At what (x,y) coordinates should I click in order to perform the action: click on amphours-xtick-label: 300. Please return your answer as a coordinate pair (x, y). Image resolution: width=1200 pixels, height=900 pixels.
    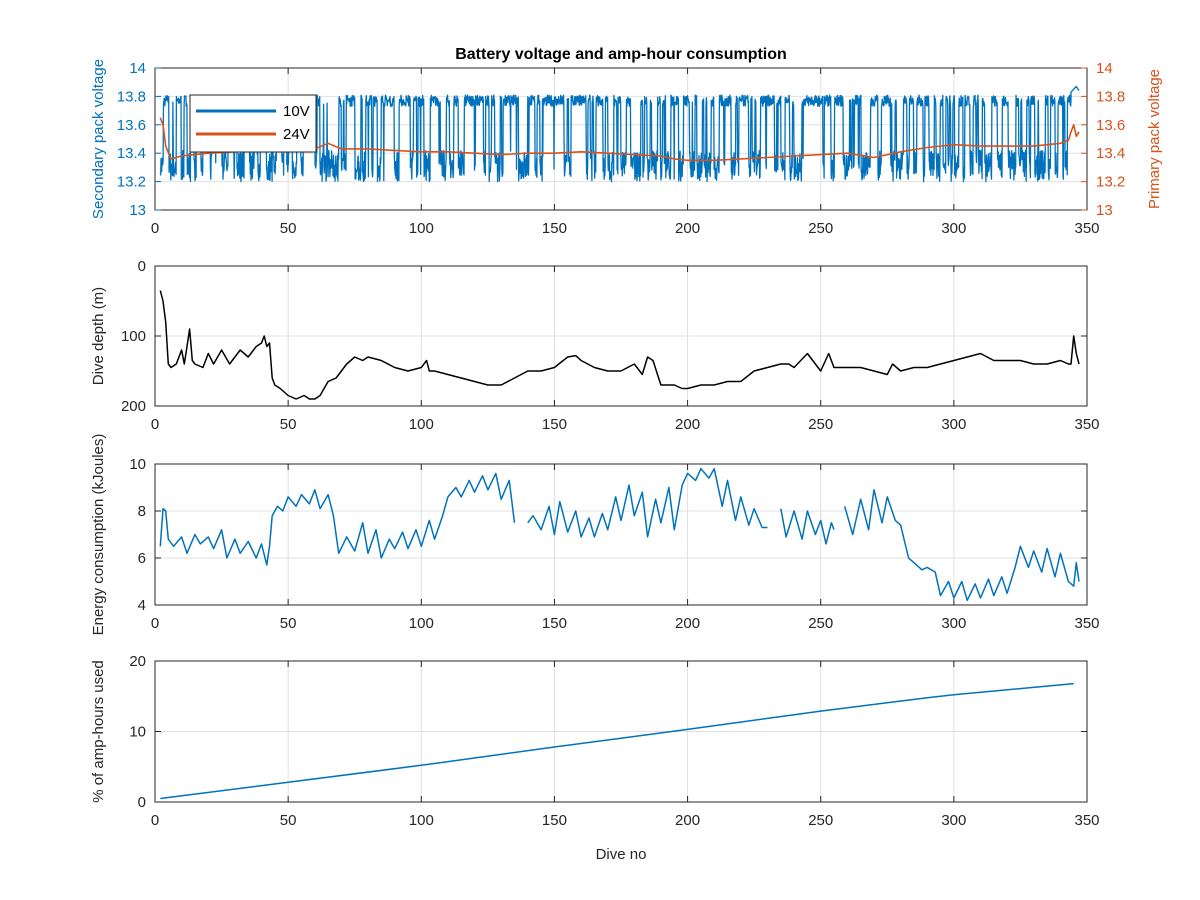
    Looking at the image, I should click on (953, 820).